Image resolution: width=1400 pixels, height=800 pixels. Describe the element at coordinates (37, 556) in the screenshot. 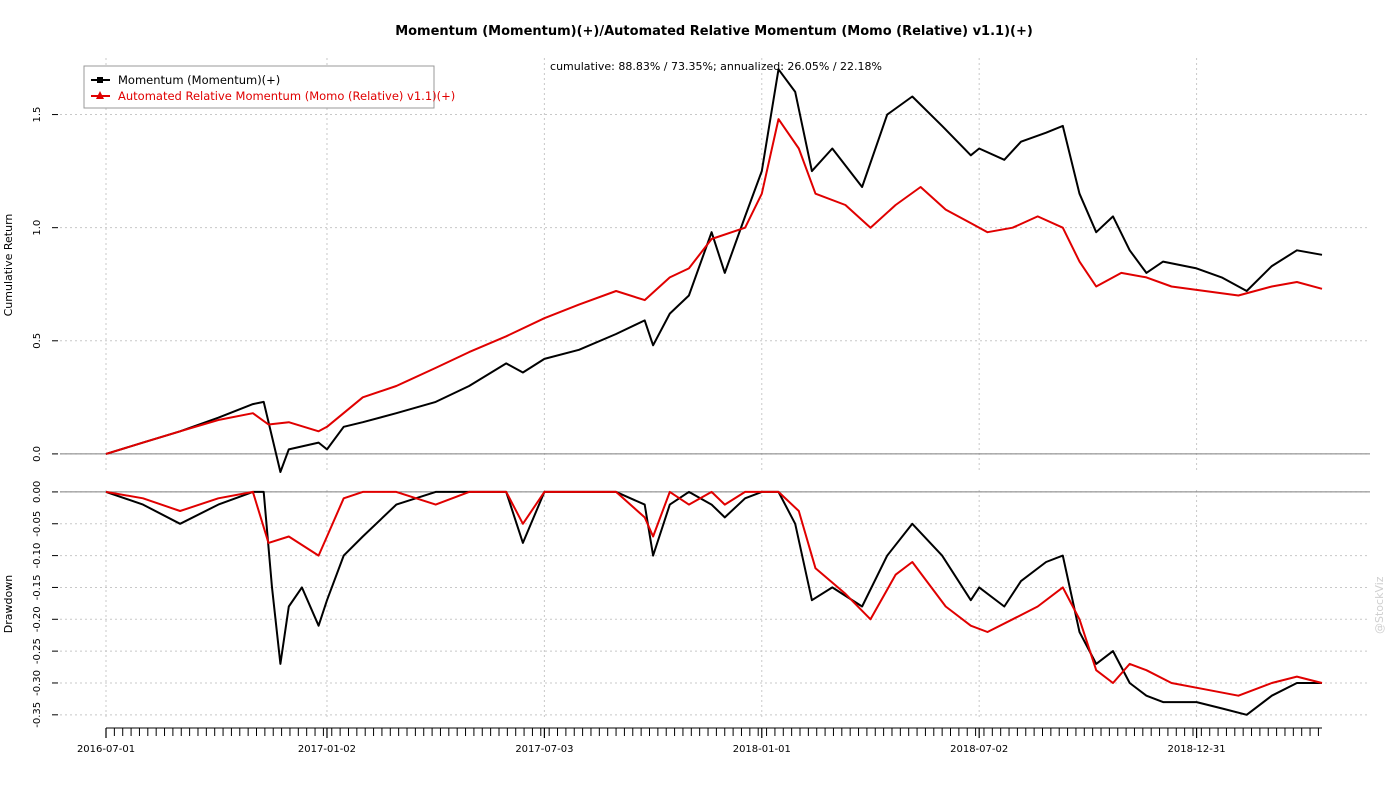

I see `y-tick-label-drawdown-2: -0.10` at that location.